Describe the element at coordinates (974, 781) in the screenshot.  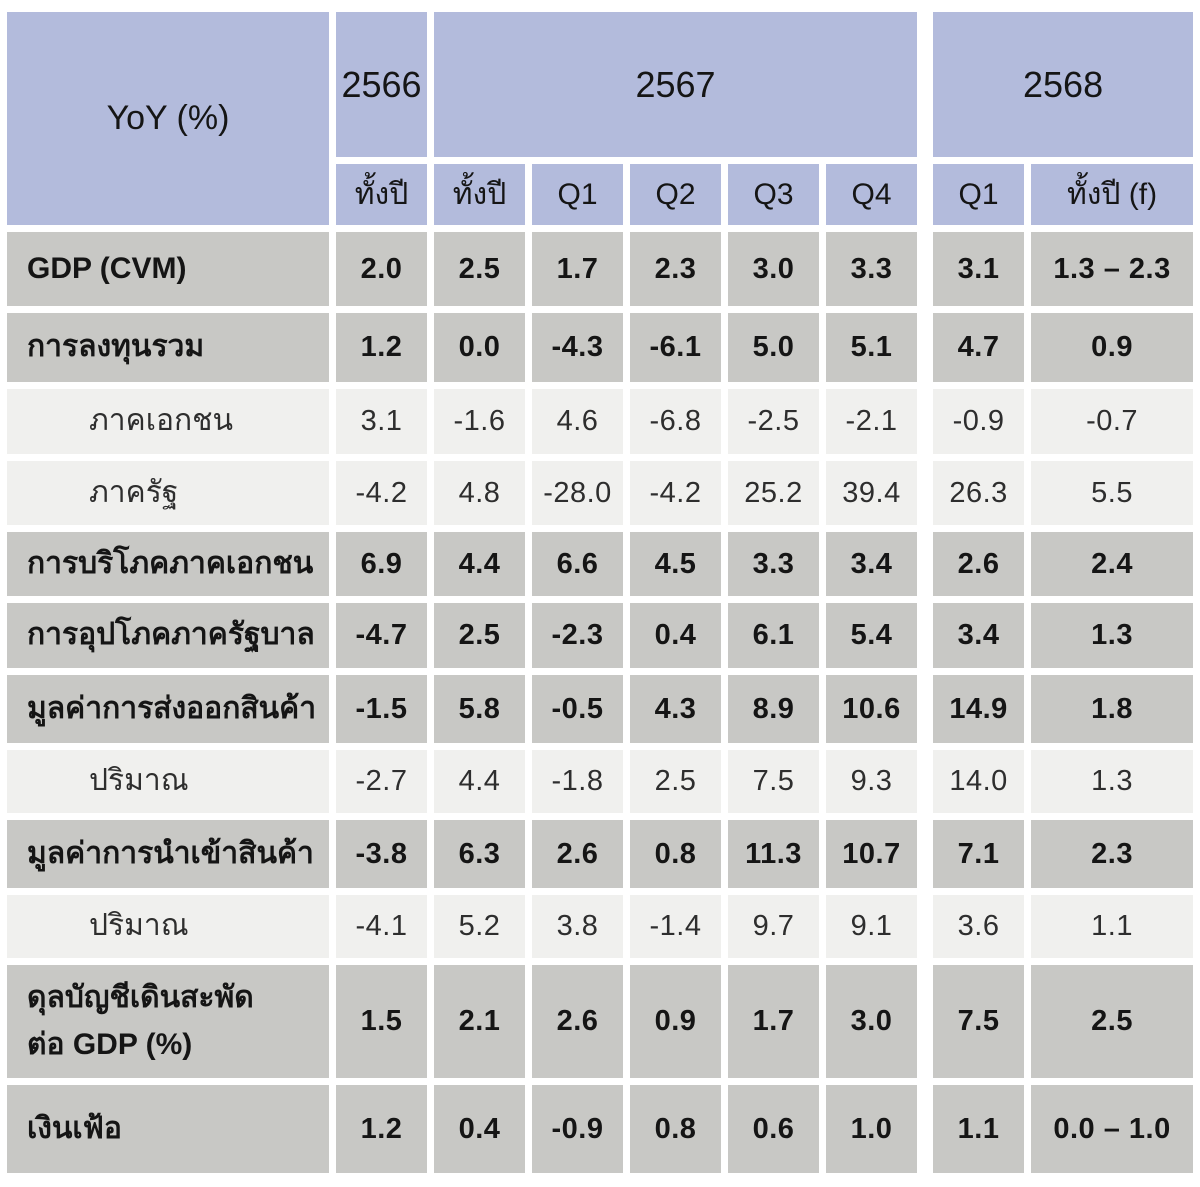
I see `value-cell: 14.0` at that location.